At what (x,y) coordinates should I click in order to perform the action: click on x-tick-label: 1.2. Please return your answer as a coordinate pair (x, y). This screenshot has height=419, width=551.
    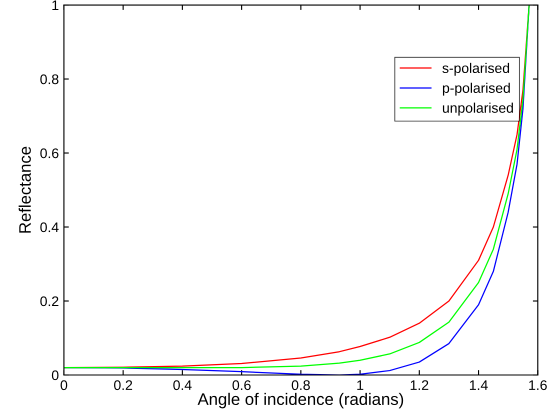
    Looking at the image, I should click on (419, 385).